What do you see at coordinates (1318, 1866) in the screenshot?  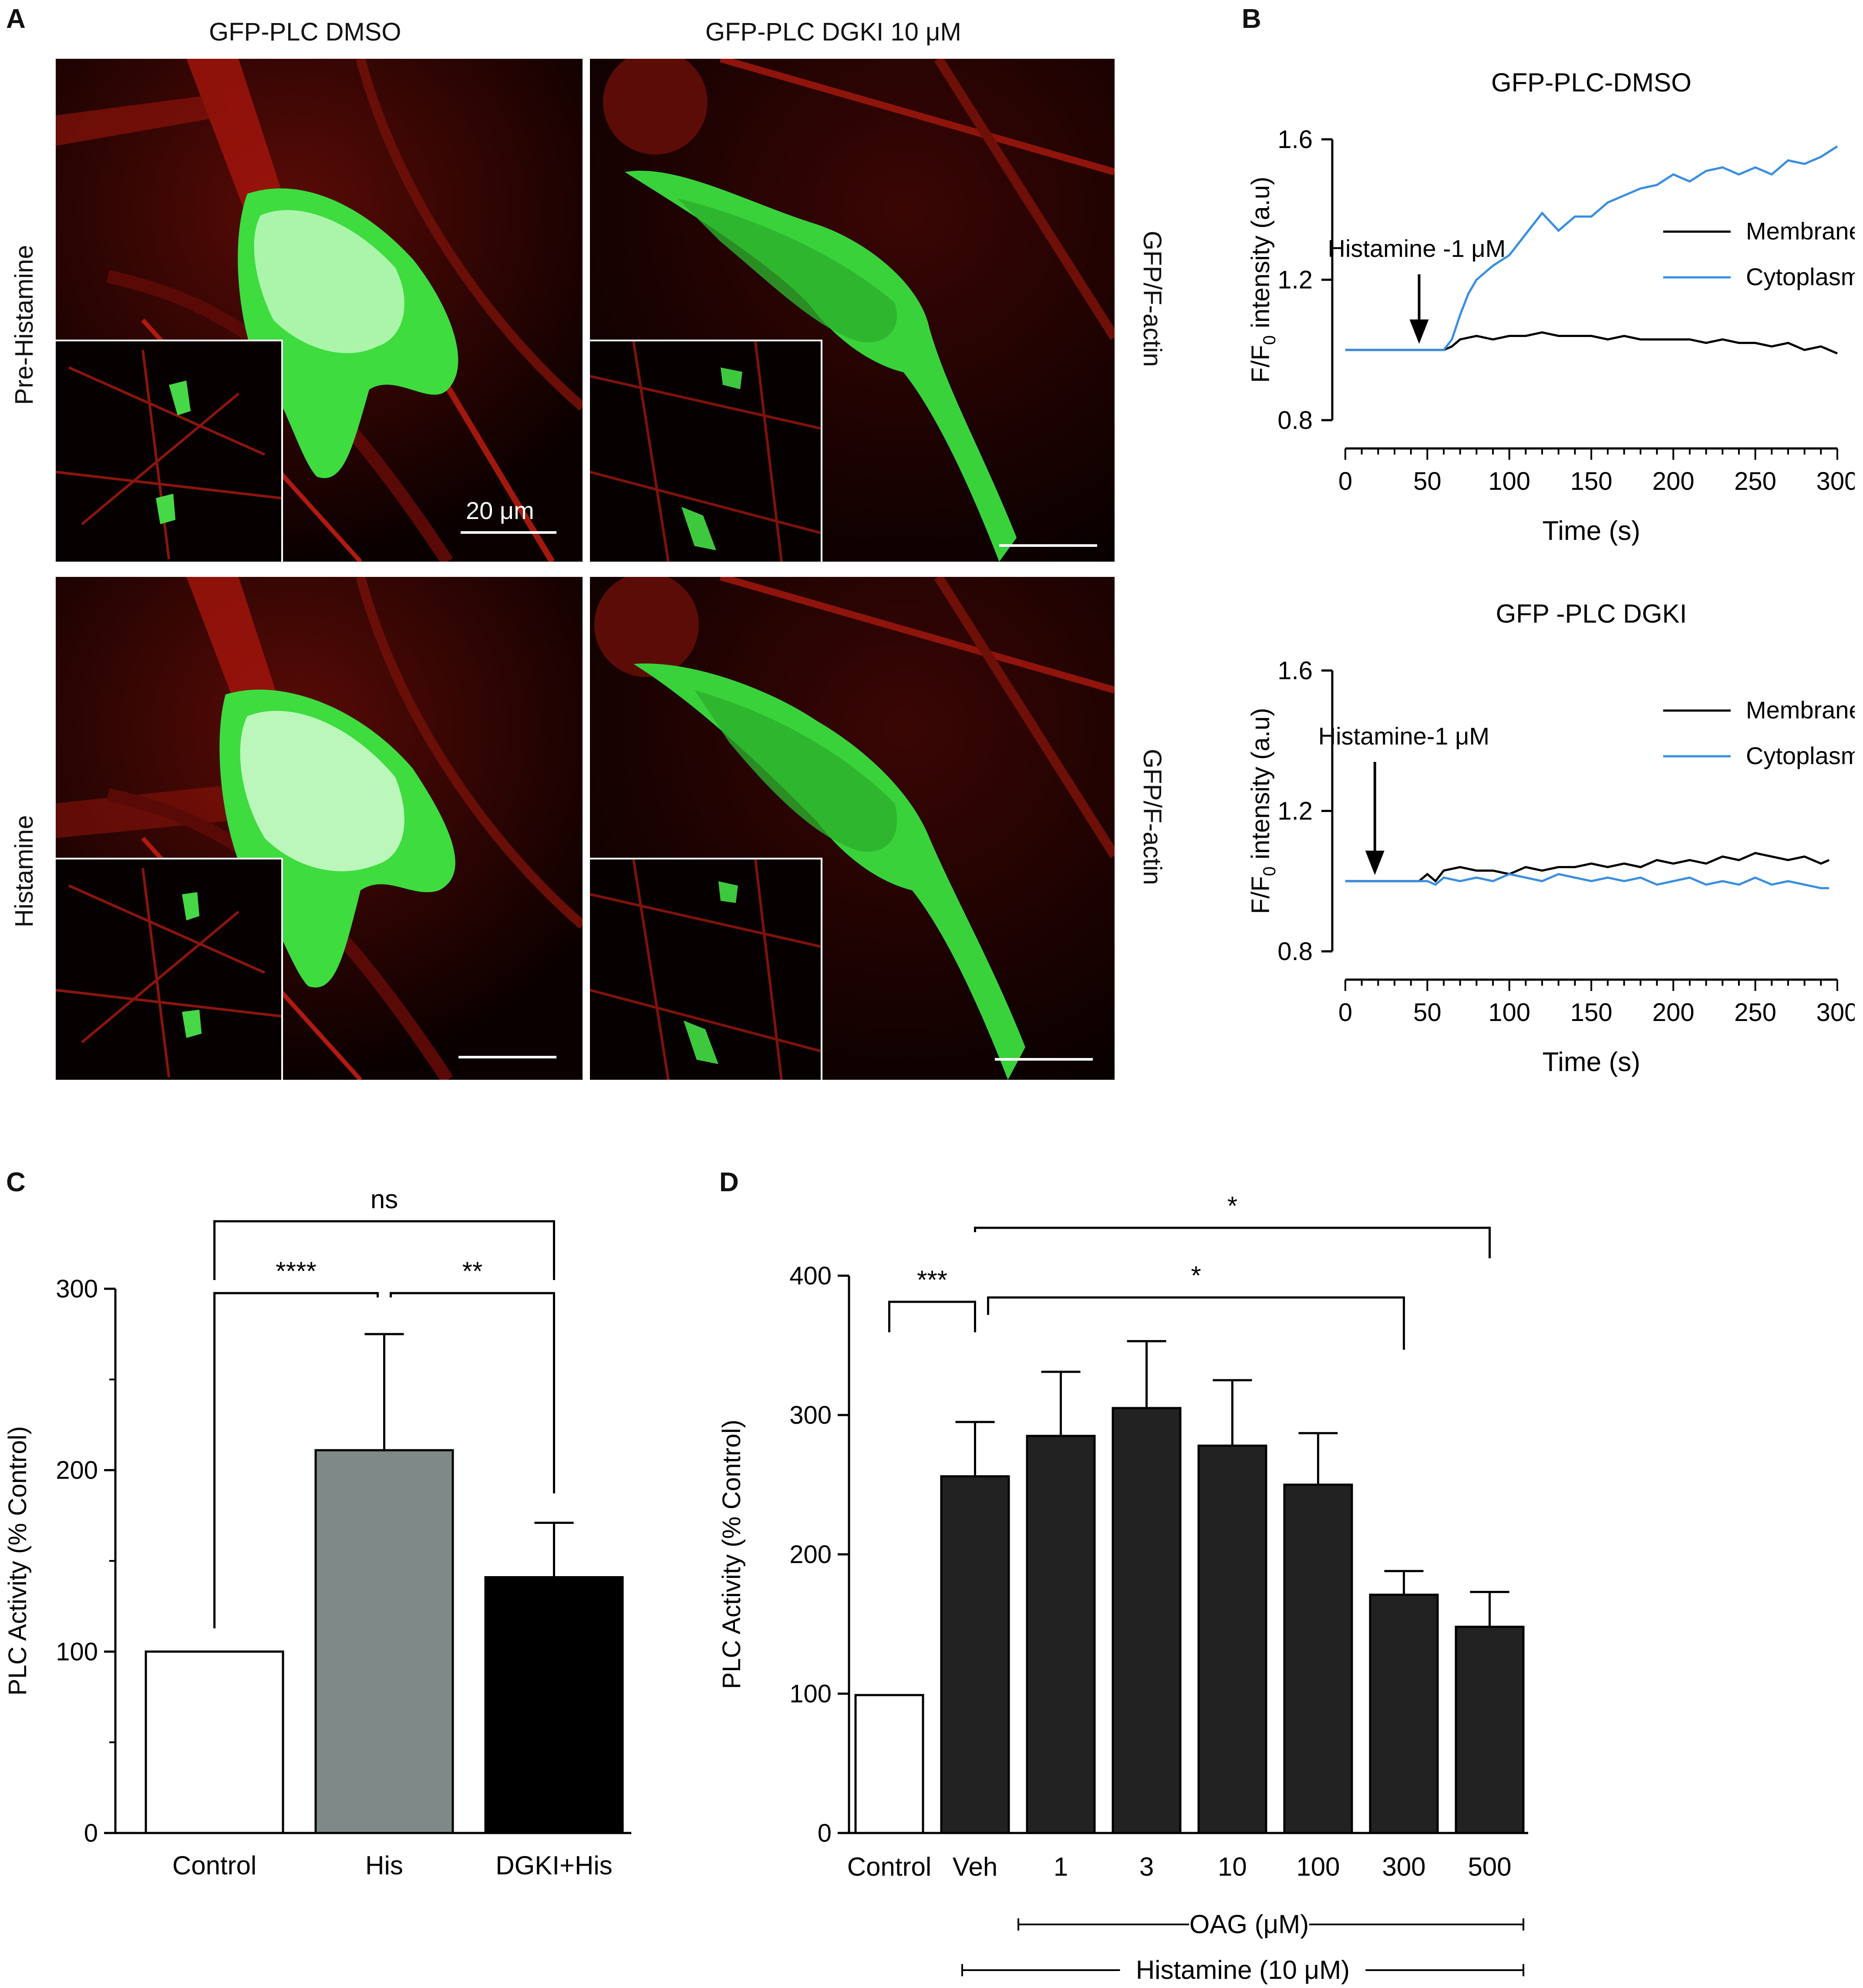 I see `category-label: 100` at bounding box center [1318, 1866].